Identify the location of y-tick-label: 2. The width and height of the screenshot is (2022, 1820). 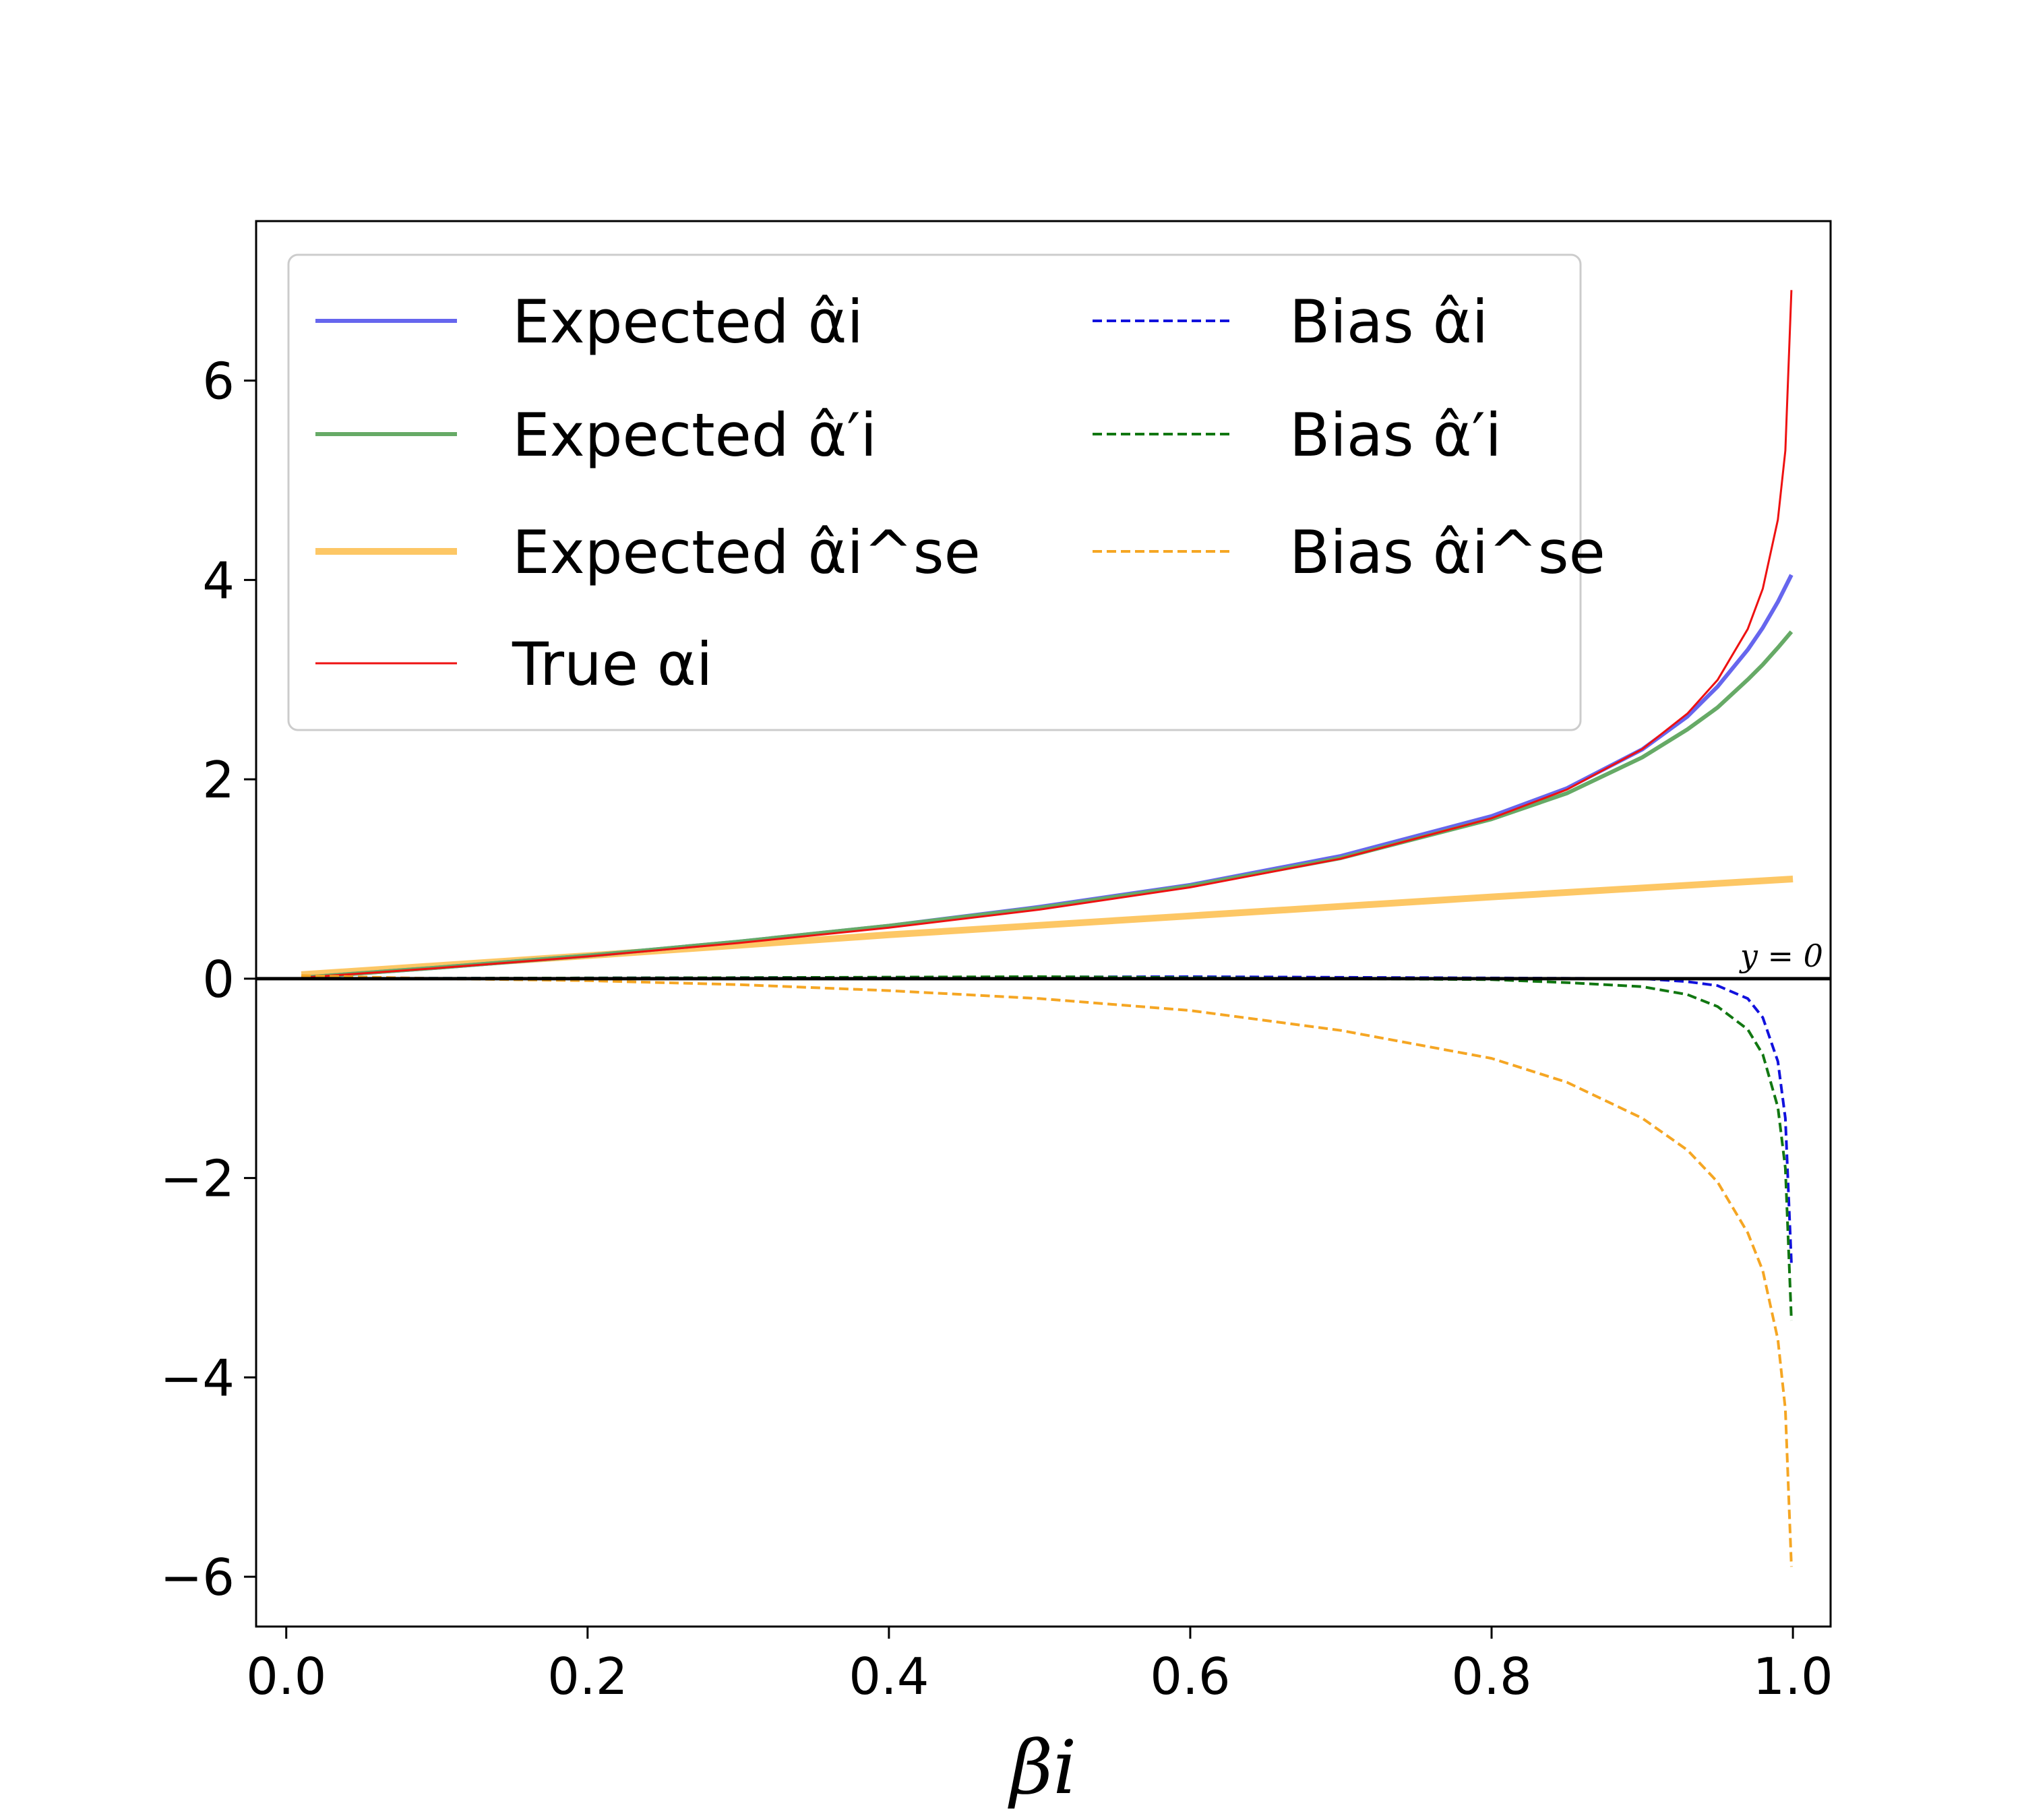
(218, 780).